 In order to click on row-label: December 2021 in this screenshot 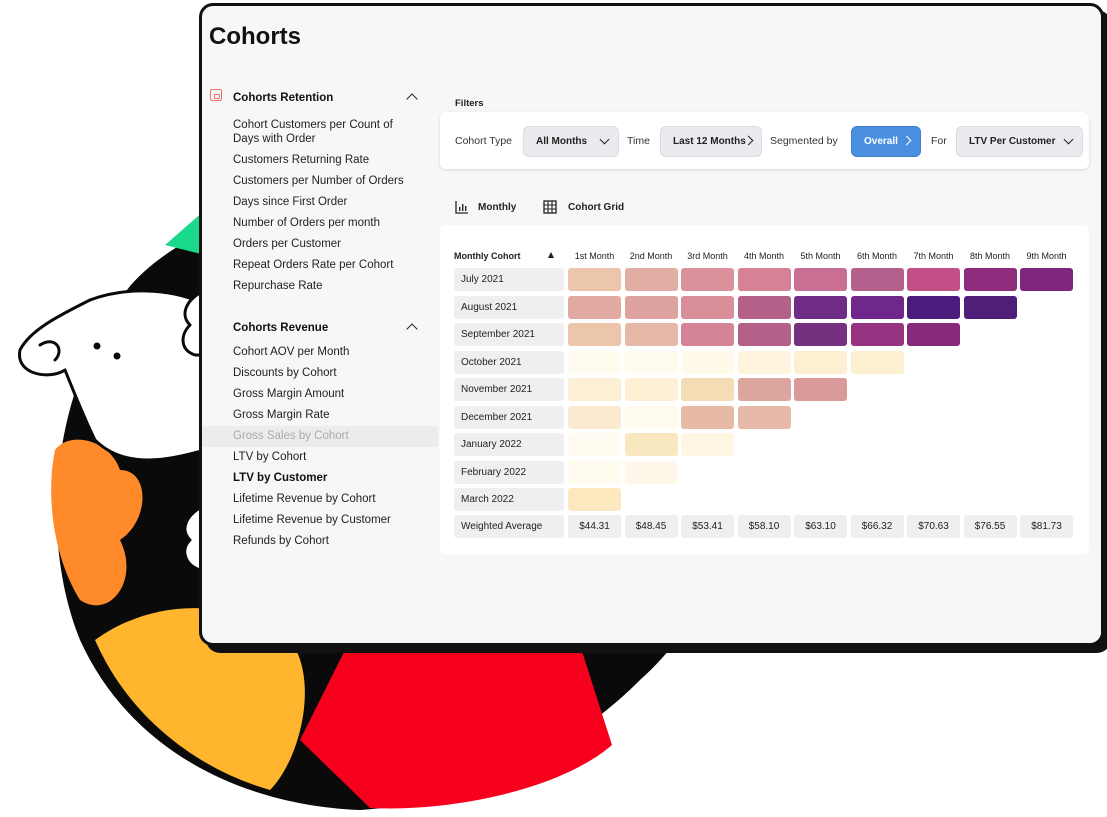, I will do `click(509, 417)`.